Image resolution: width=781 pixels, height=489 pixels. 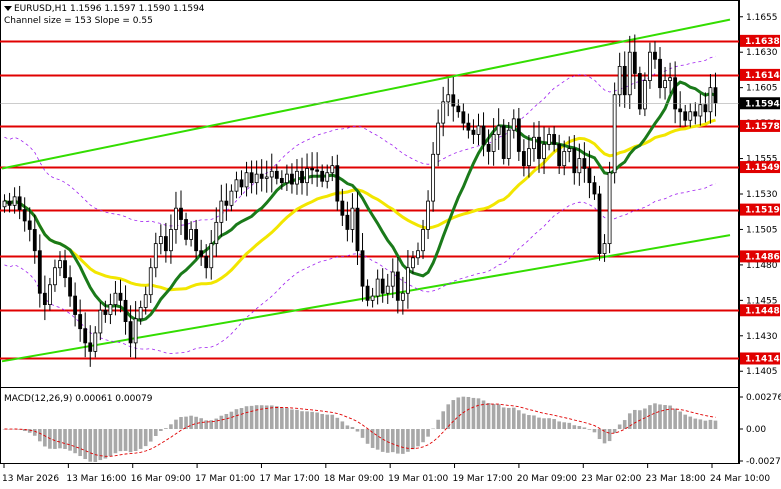 I want to click on symbol-line: EURUSD,H1 1.1596 1.1597 1.1590 1.1594, so click(x=109, y=9).